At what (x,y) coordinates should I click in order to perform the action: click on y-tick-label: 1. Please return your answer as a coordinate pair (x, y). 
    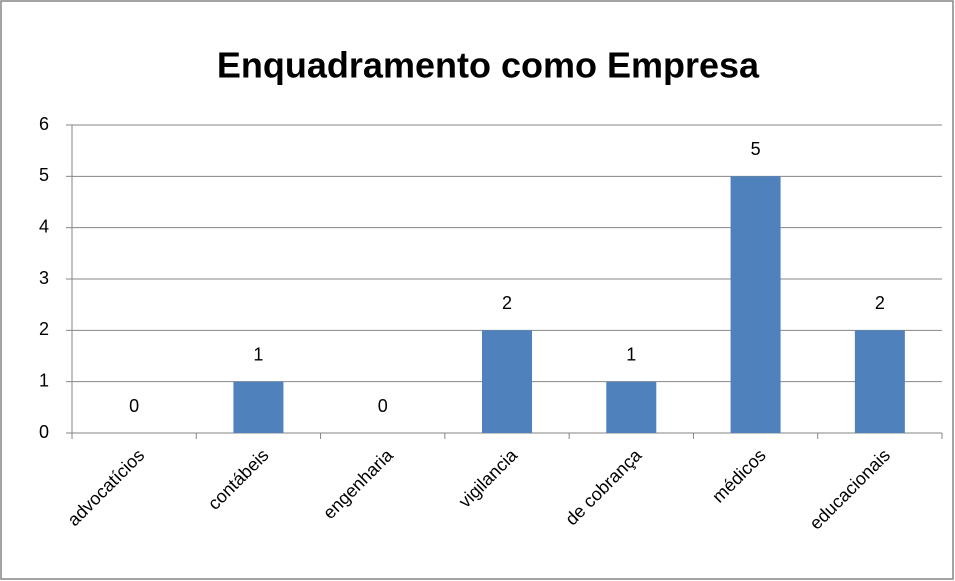
    Looking at the image, I should click on (44, 380).